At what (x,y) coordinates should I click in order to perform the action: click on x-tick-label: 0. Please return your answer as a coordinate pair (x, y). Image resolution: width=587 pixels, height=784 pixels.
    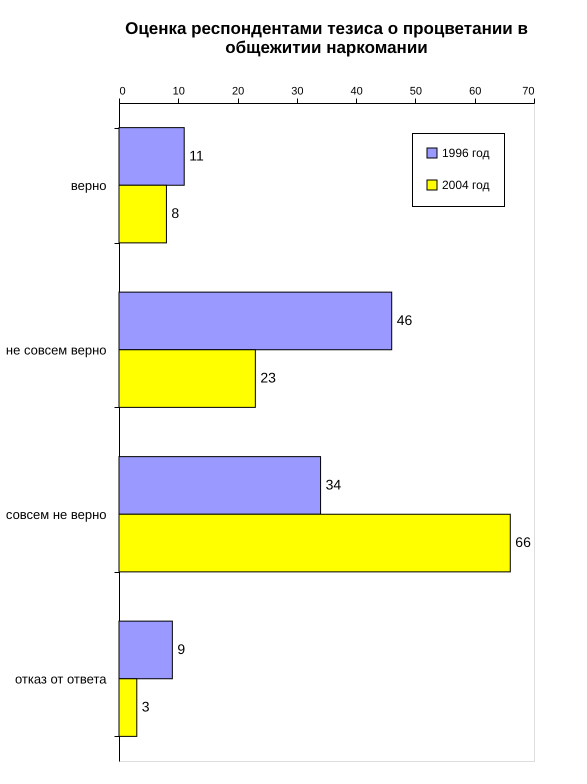
    Looking at the image, I should click on (123, 92).